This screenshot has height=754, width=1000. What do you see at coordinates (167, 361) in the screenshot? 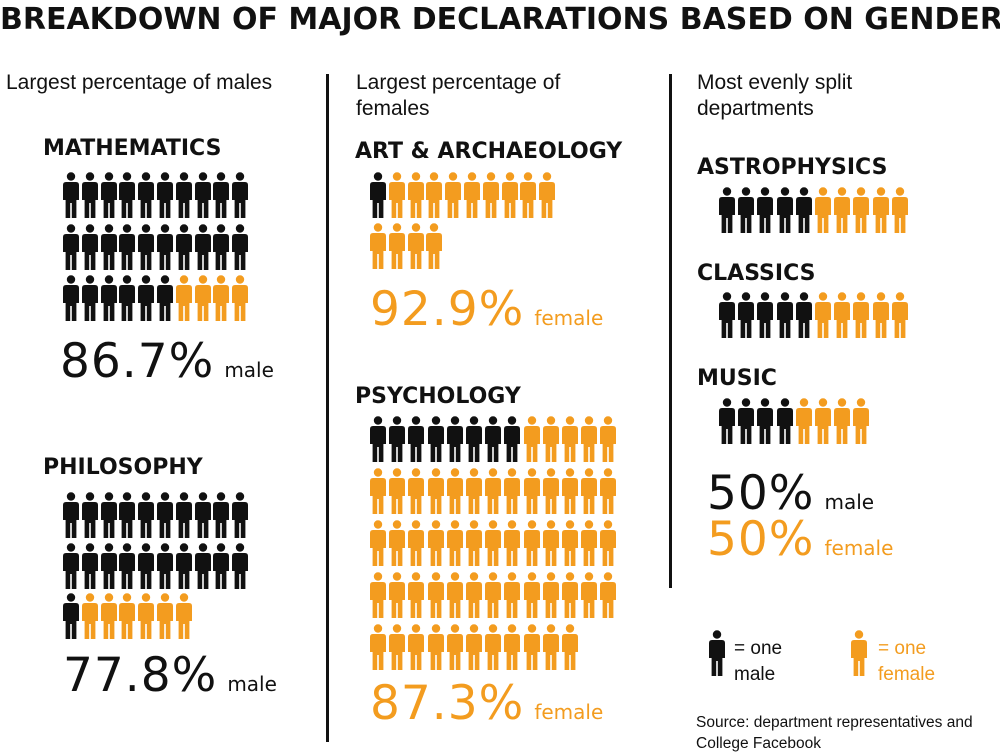
I see `stat-mathematics: 86.7% male` at bounding box center [167, 361].